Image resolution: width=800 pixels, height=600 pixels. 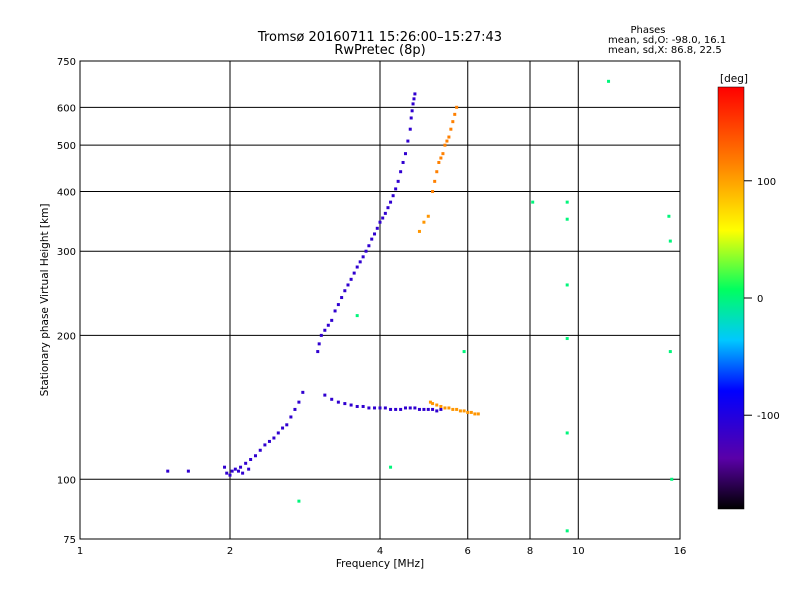 What do you see at coordinates (734, 79) in the screenshot?
I see `colorbar-label: [deg]` at bounding box center [734, 79].